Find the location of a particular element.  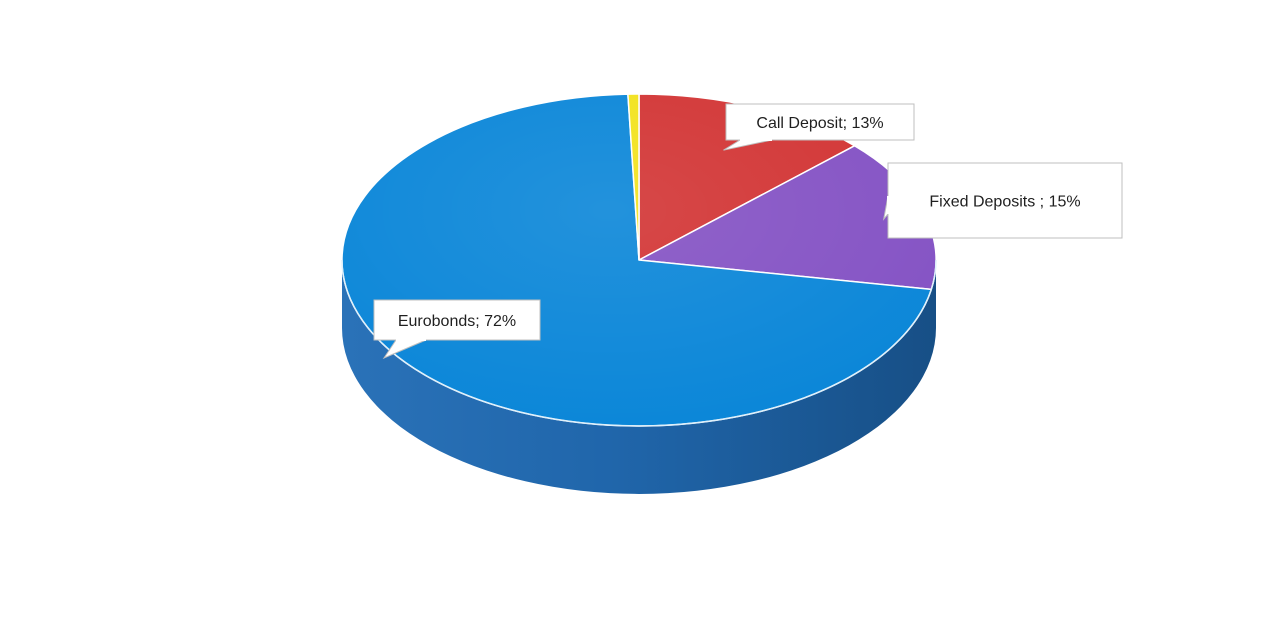

data-label-fixed-deposits: Fixed Deposits ; 15% is located at coordinates (1004, 202).